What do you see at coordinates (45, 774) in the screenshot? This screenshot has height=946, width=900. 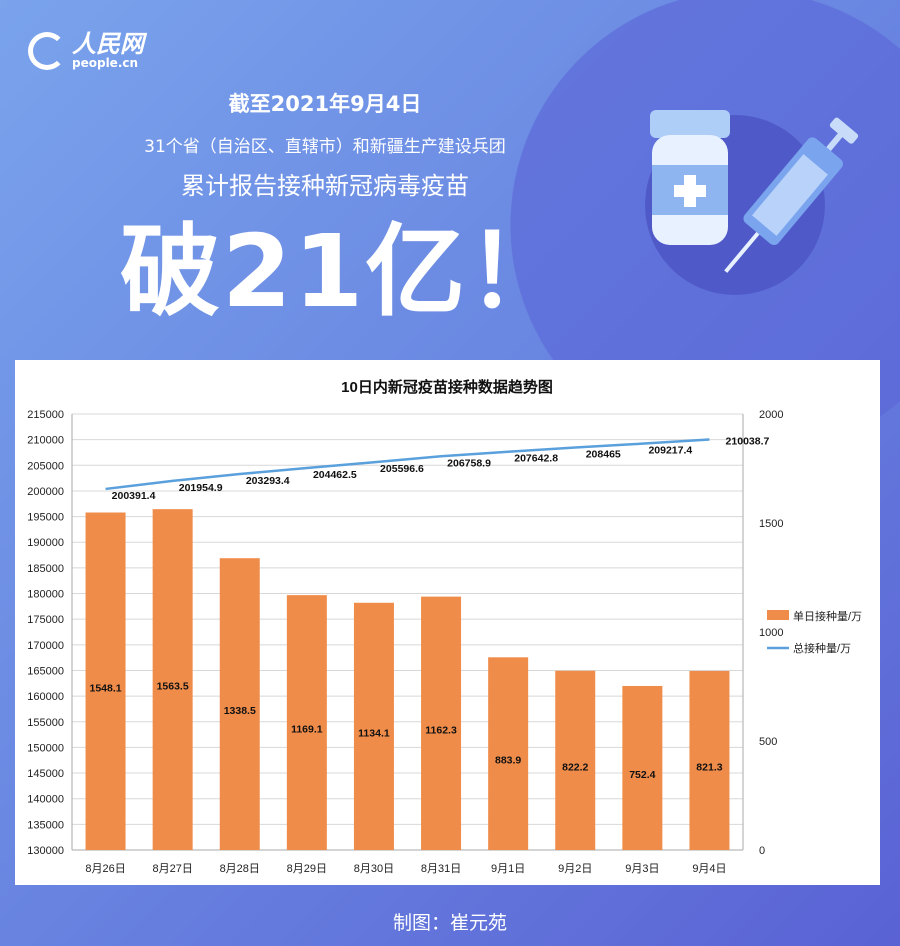 I see `left-tick-label: 145000` at bounding box center [45, 774].